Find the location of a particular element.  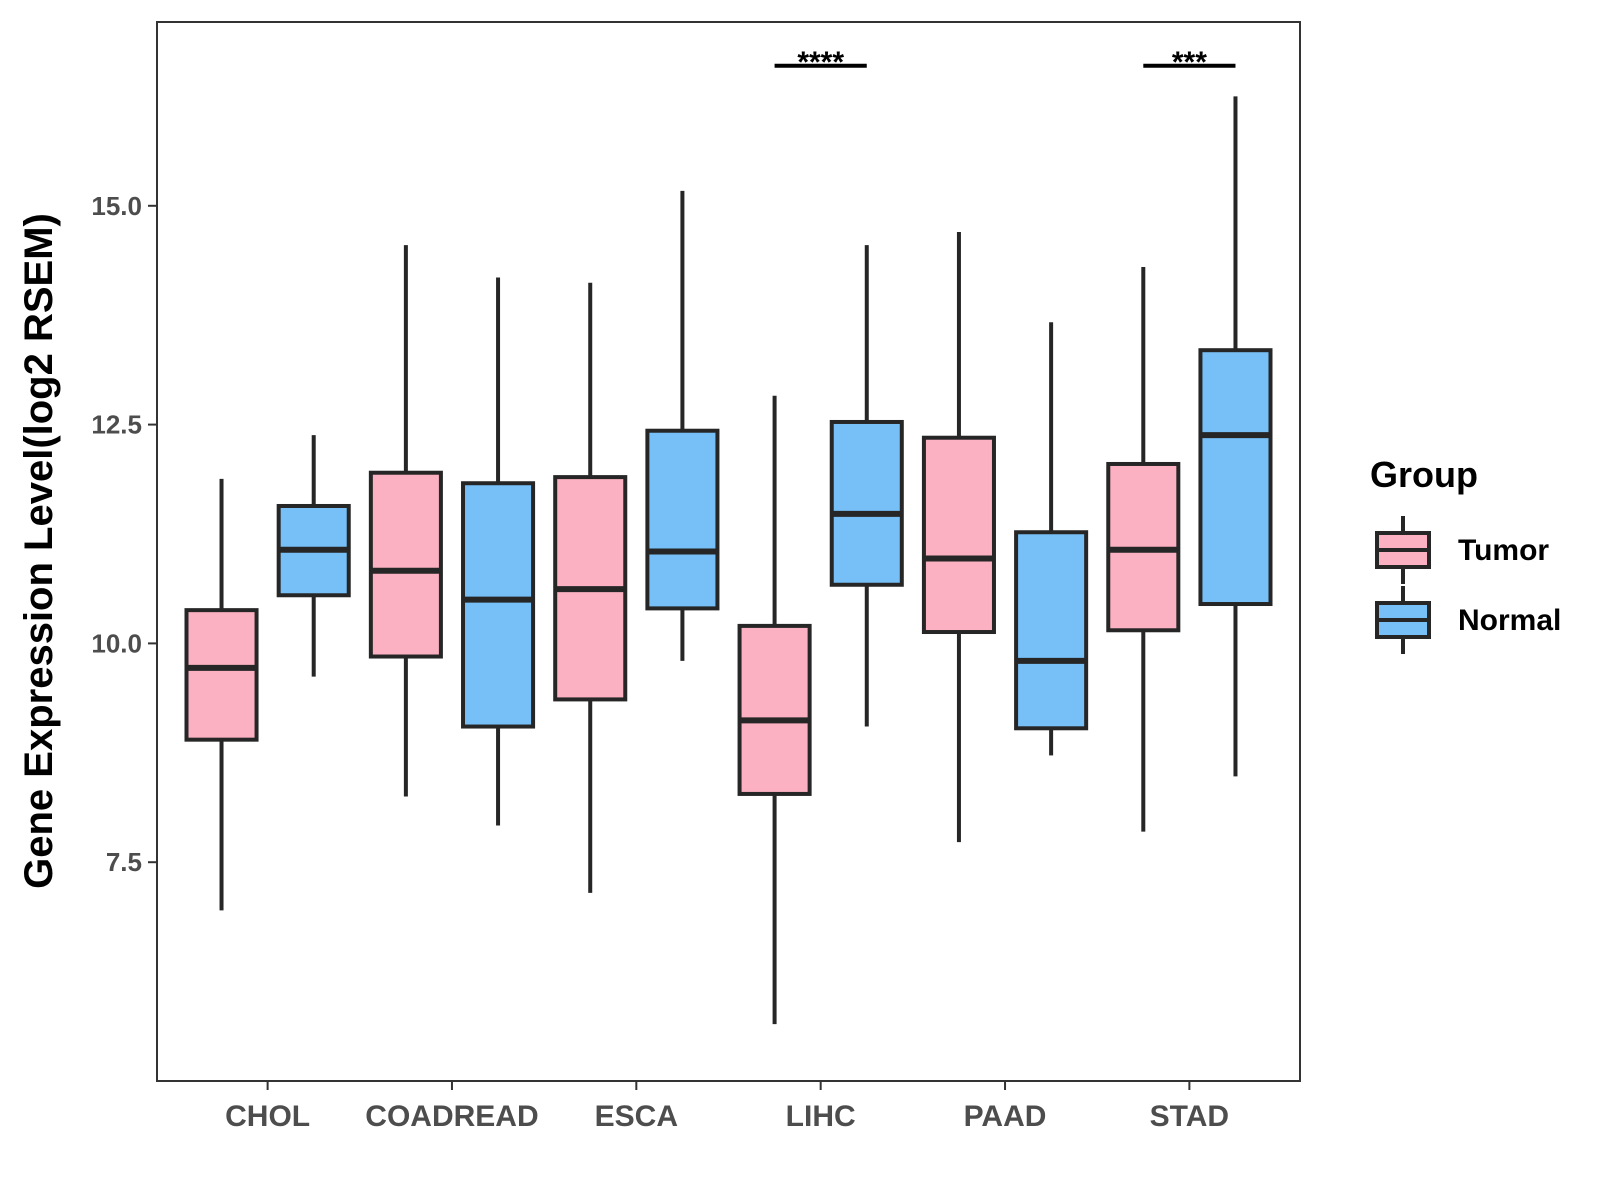

legend: Group Tumor Normal is located at coordinates (1465, 554).